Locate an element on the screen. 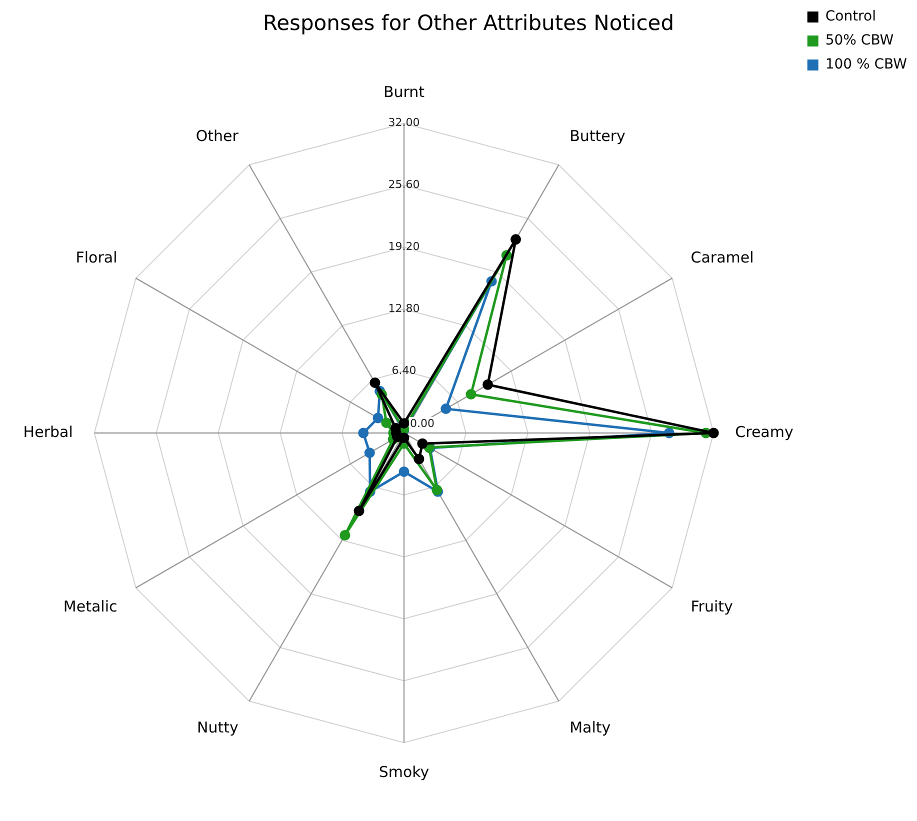 The width and height of the screenshot is (917, 821). spoke-label: Metalic is located at coordinates (90, 606).